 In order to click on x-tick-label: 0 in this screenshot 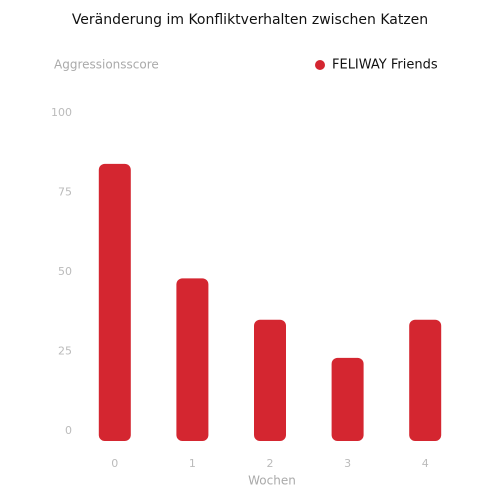, I will do `click(114, 463)`.